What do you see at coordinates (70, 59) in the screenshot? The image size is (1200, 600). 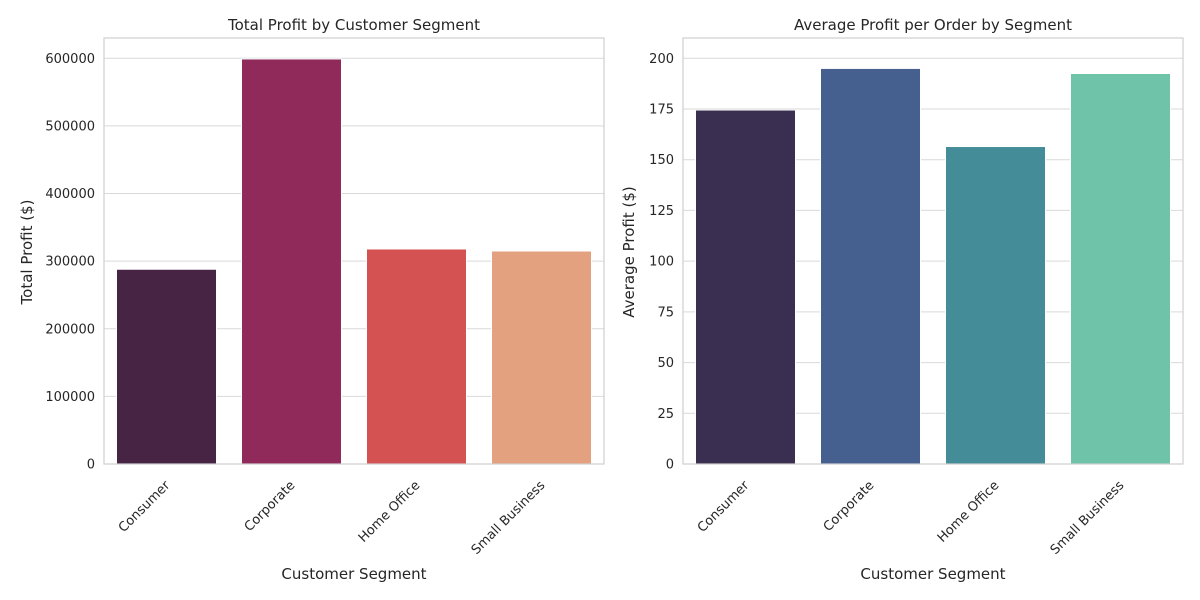 I see `y-tick-label: 600000` at bounding box center [70, 59].